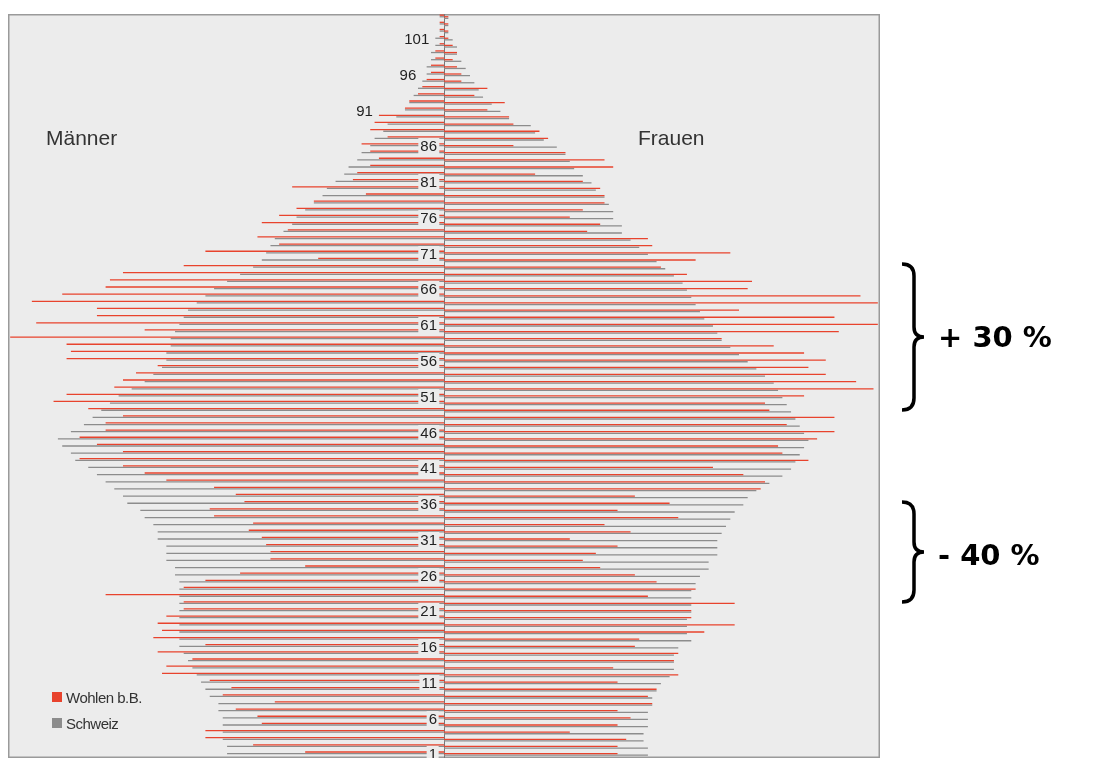  I want to click on y-tick-label: 41, so click(428, 468).